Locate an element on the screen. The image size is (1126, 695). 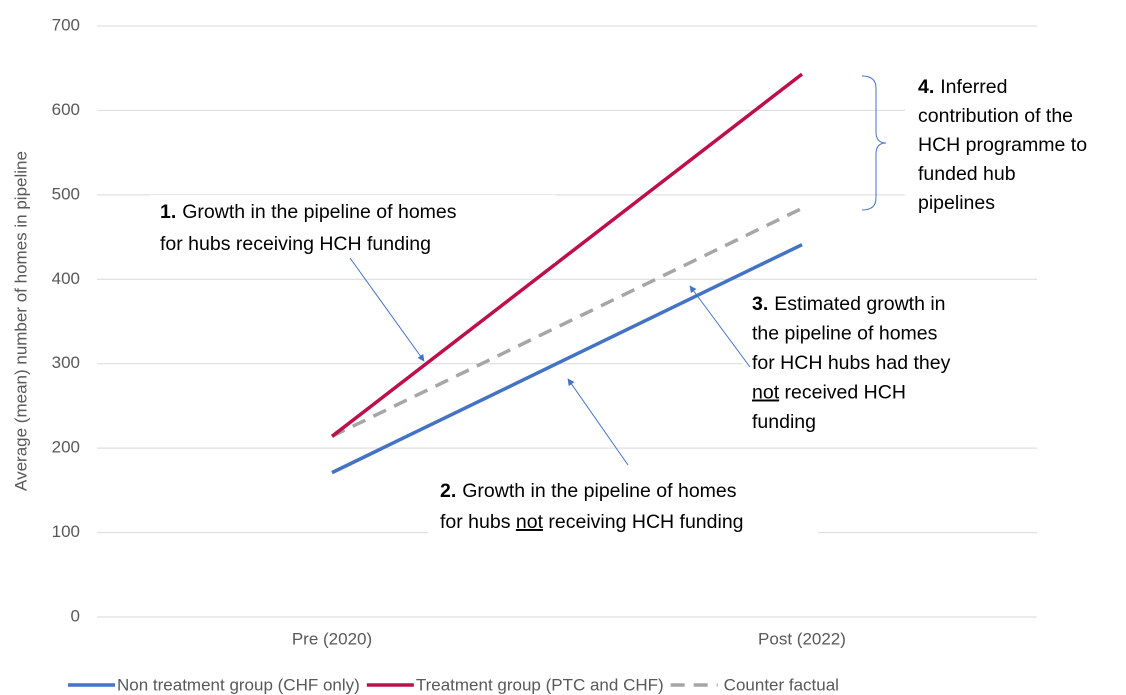
annotation-text: 2. Growth in the pipeline of homes is located at coordinates (588, 491).